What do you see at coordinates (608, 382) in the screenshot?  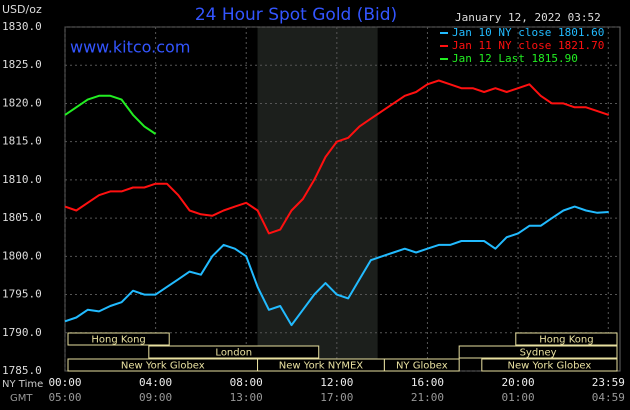 I see `x-tick-label: 23:59` at bounding box center [608, 382].